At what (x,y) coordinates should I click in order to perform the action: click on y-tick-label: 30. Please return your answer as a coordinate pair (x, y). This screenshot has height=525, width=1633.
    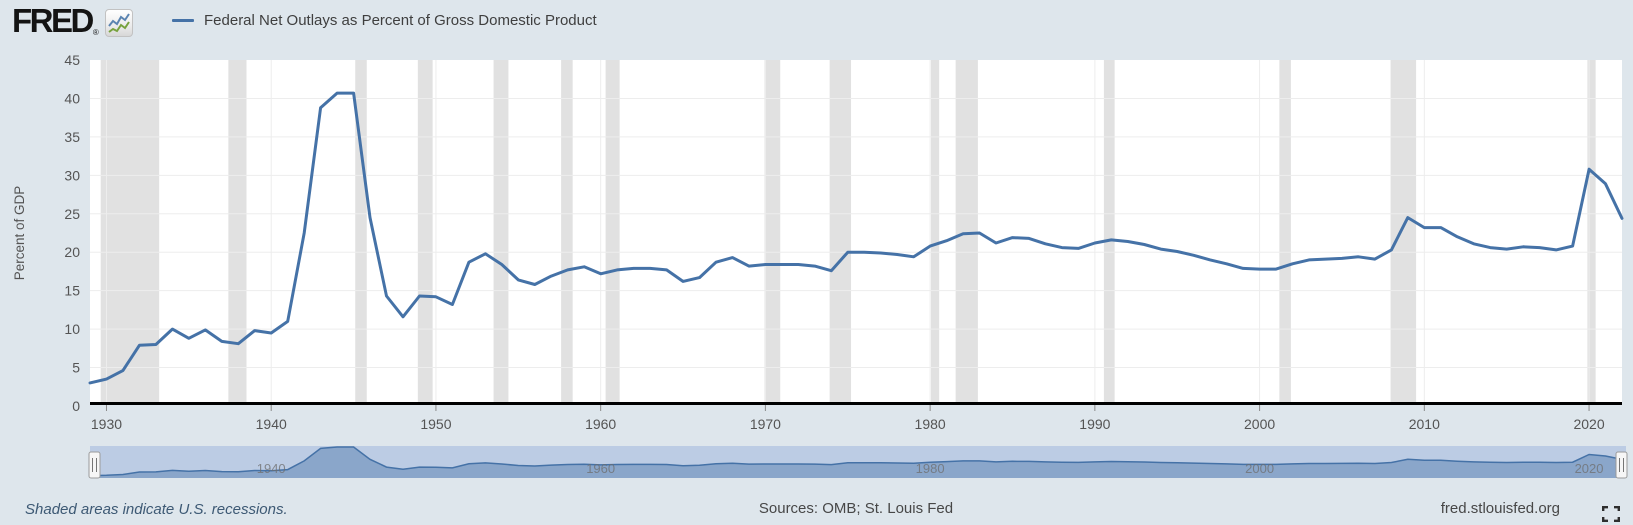
    Looking at the image, I should click on (72, 175).